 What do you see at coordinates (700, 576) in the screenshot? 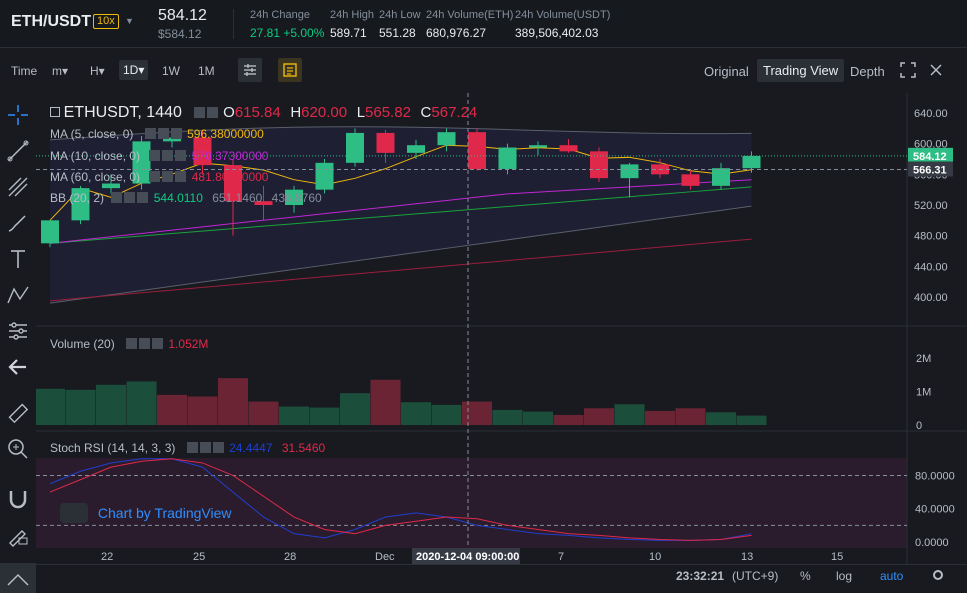
I see `clock-time: 23:32:21` at bounding box center [700, 576].